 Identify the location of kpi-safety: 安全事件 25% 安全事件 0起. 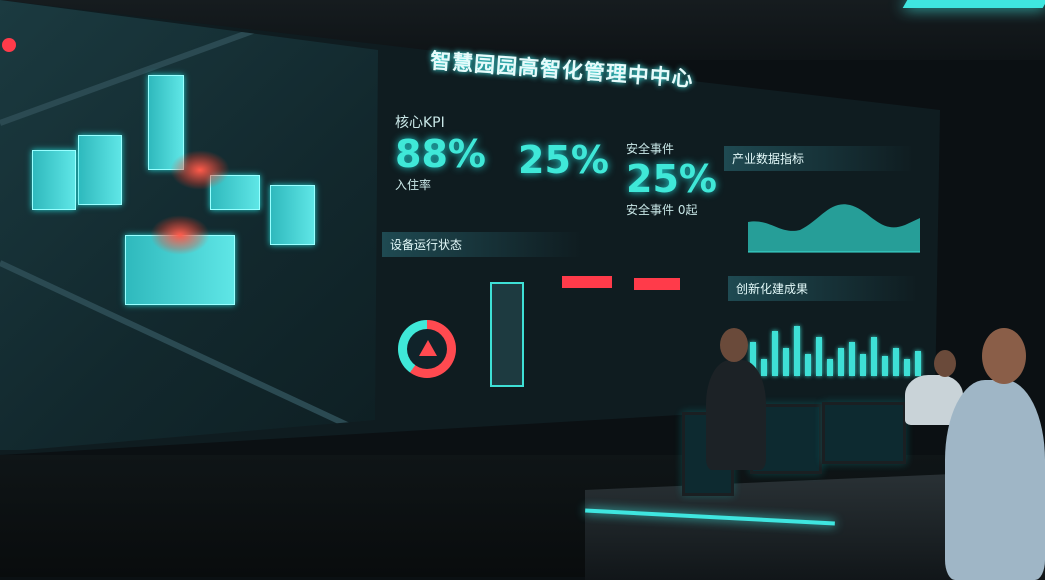
(671, 179).